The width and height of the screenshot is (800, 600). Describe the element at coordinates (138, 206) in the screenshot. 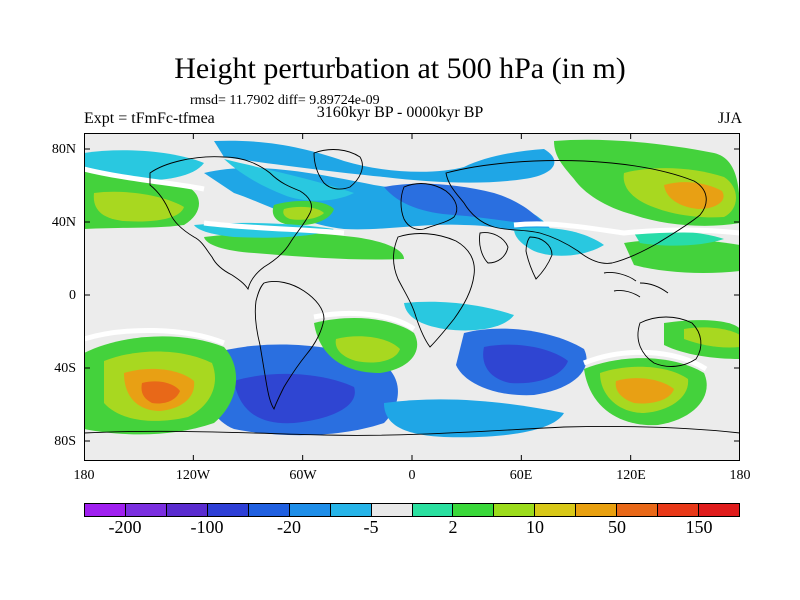

I see `yellow-region-northwest-pacific` at that location.